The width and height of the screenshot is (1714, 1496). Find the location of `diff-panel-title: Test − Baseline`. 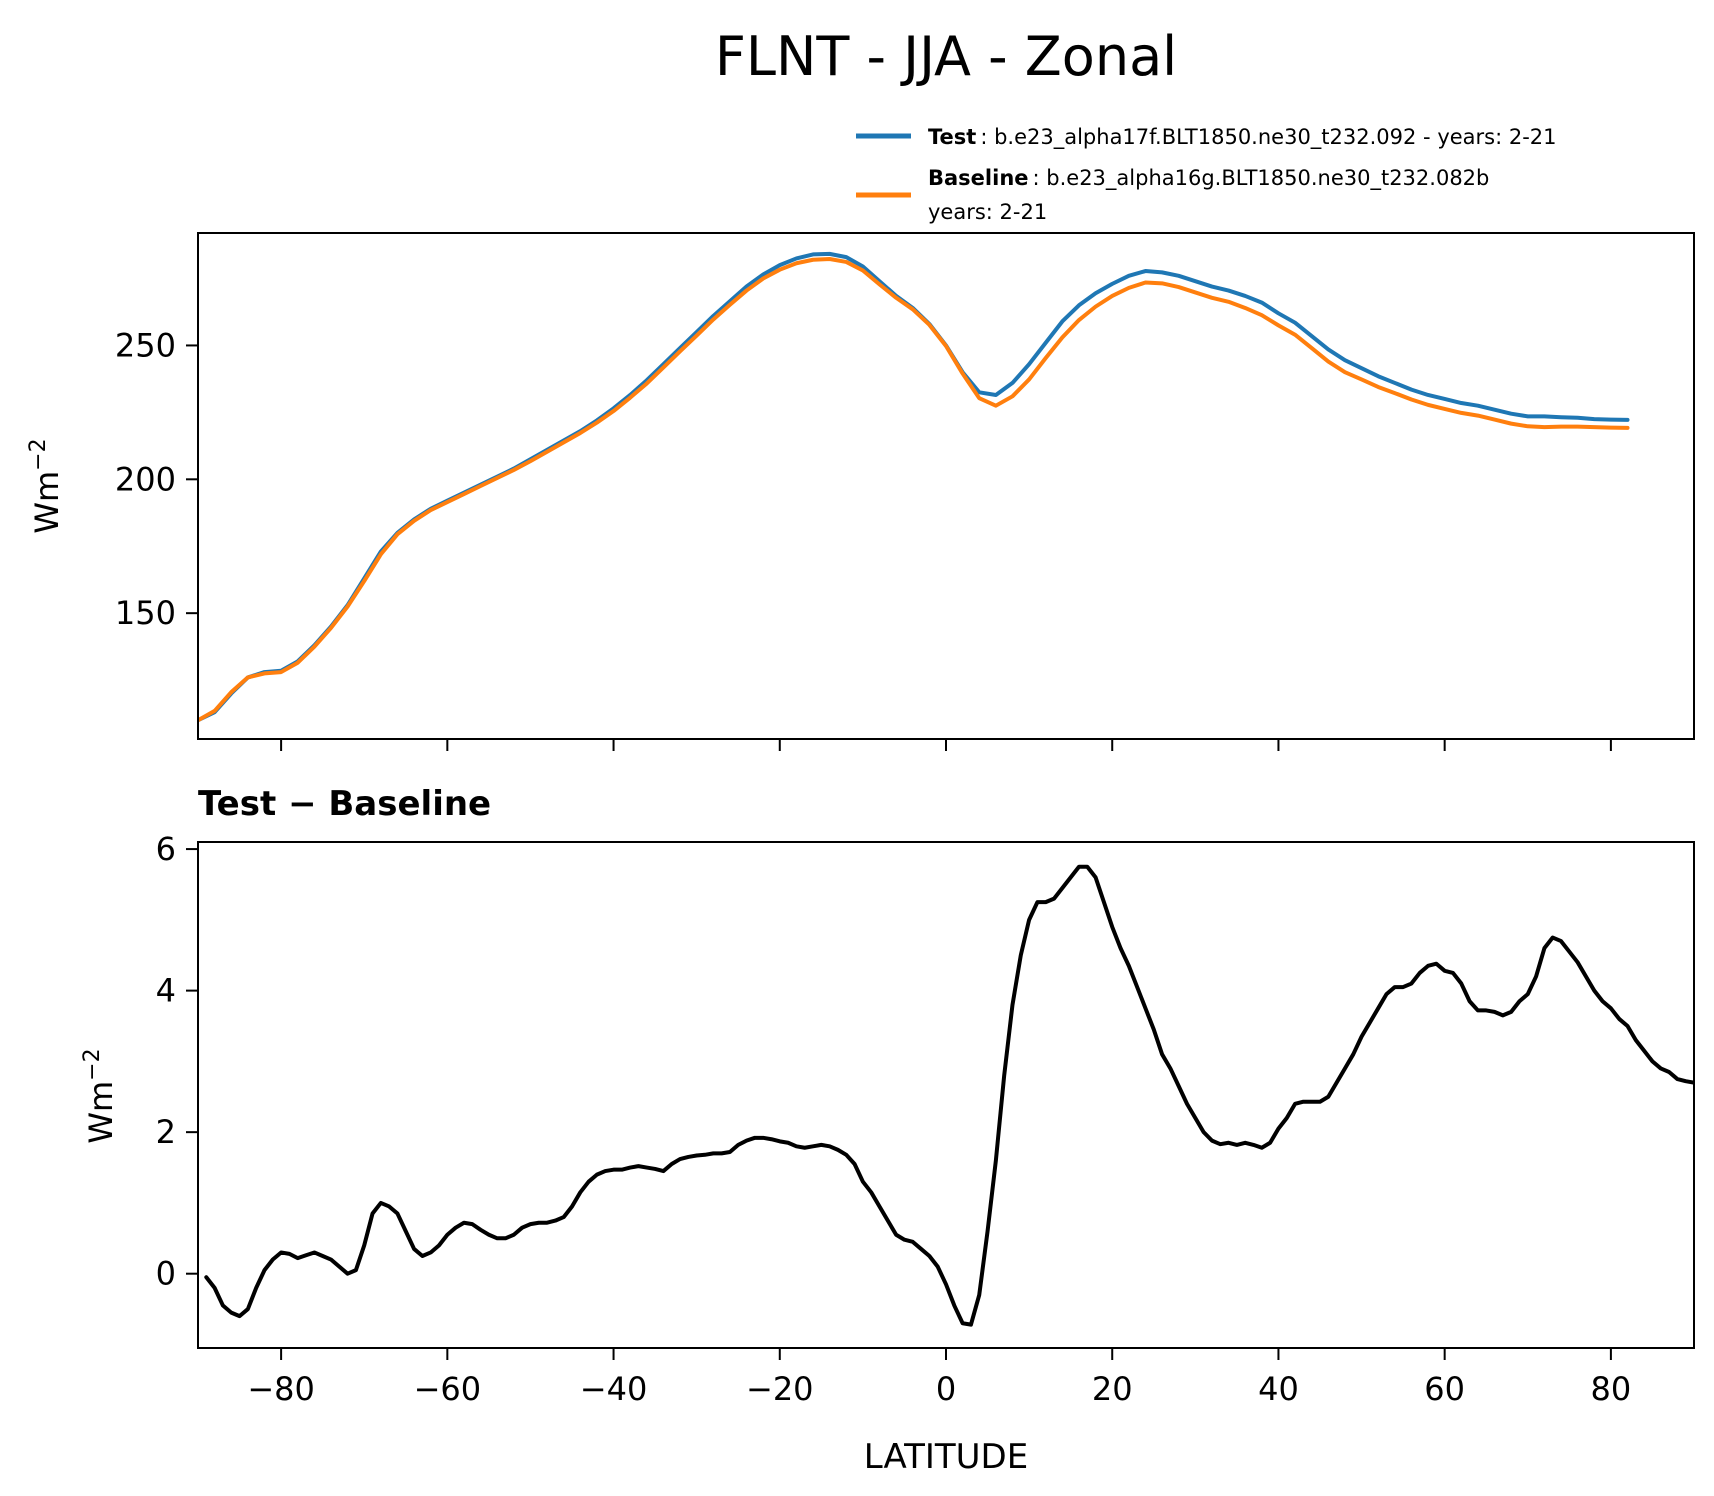

diff-panel-title: Test − Baseline is located at coordinates (344, 804).